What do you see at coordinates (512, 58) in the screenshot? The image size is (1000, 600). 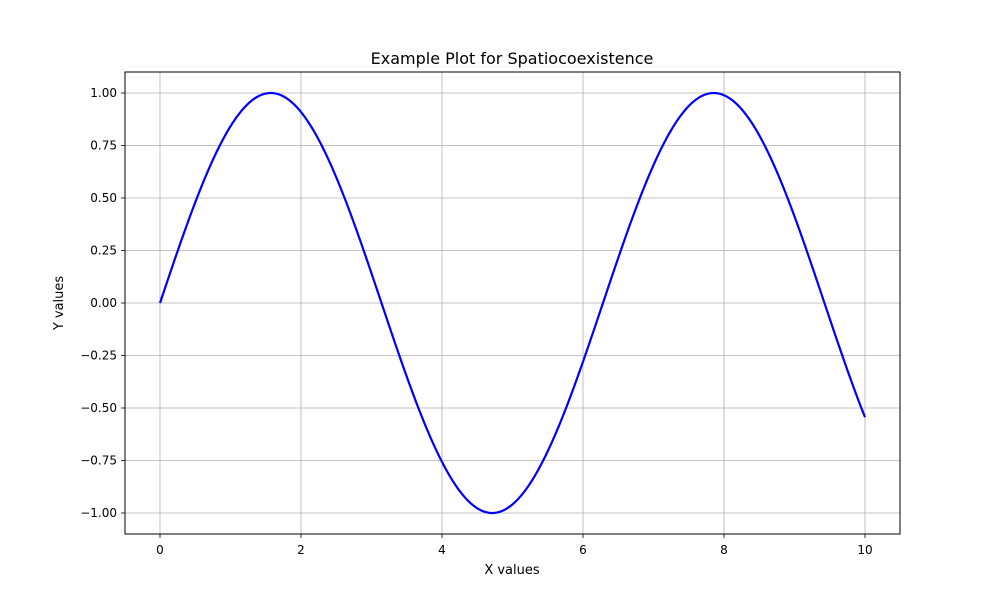 I see `chart-title: Example Plot for Spatiocoexistence` at bounding box center [512, 58].